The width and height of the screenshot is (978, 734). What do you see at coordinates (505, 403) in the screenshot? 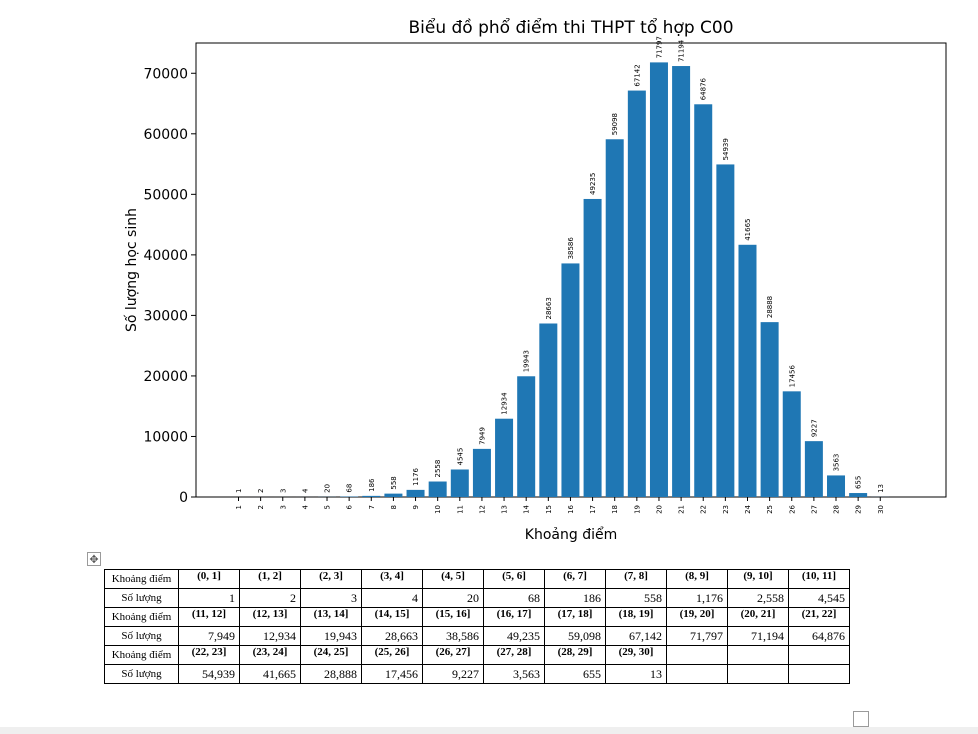
I see `bar-value-label: 12934` at bounding box center [505, 403].